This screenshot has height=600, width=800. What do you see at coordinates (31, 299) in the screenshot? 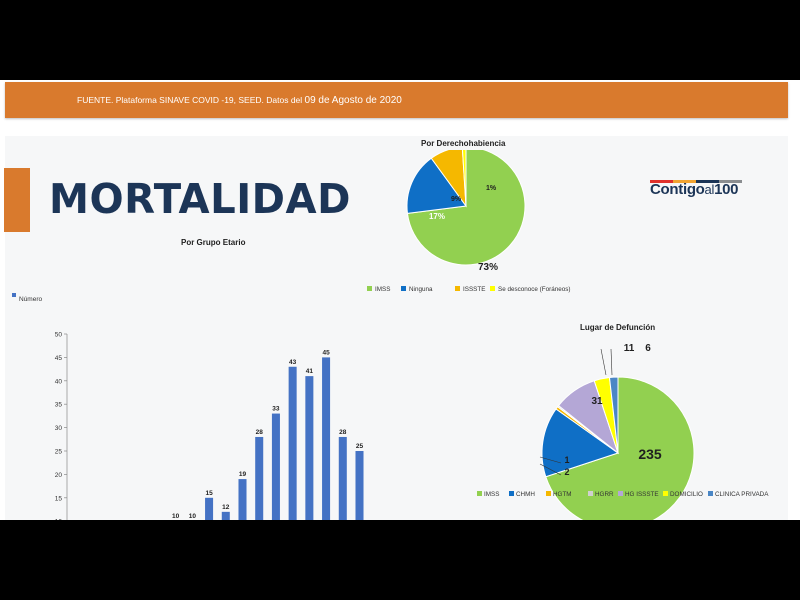
I see `legend-label: Número` at bounding box center [31, 299].